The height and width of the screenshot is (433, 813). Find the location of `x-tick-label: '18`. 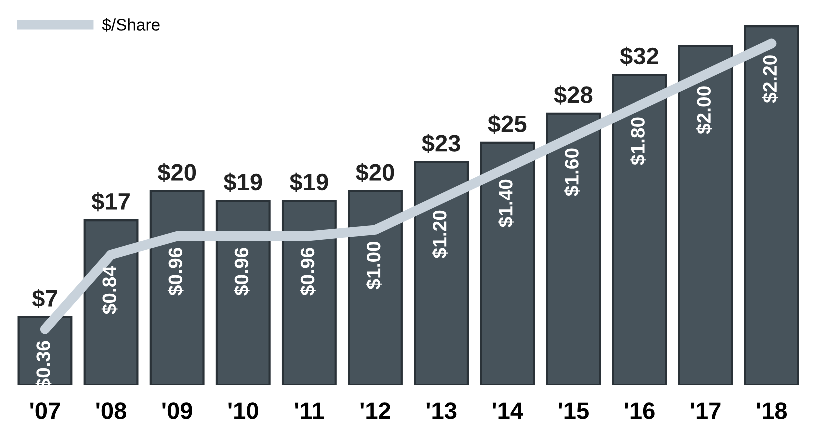

x-tick-label: '18 is located at coordinates (772, 411).